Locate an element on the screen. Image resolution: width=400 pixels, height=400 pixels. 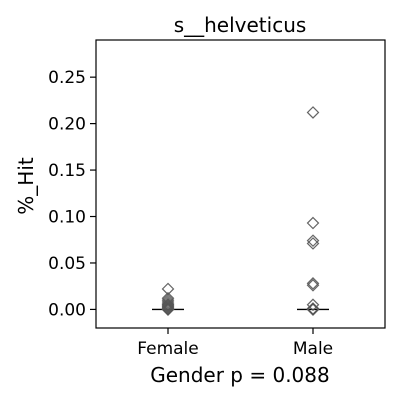
y-tick-label: 0.15 is located at coordinates (67, 171).